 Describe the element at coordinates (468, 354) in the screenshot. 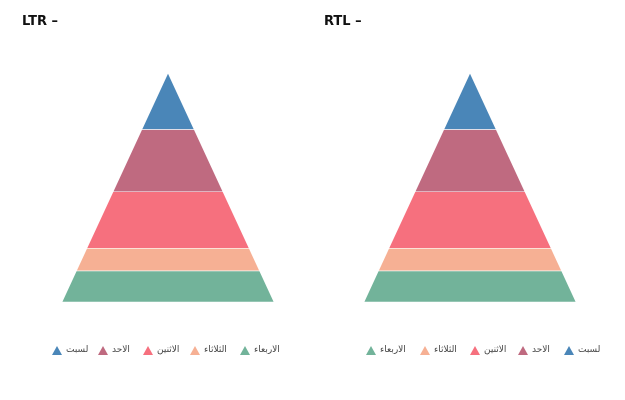

I see `chart-legend: الاربعاء الثلاثاء الاثنين الاحد لسبت` at that location.